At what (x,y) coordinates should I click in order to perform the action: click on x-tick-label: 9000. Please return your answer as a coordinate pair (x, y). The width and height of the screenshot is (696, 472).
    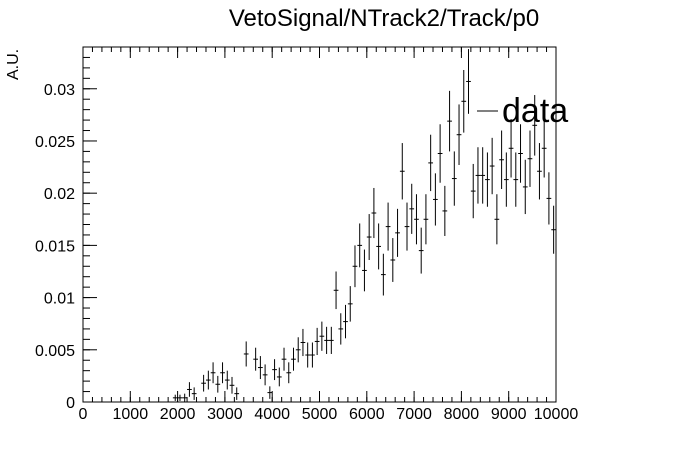
    Looking at the image, I should click on (509, 414).